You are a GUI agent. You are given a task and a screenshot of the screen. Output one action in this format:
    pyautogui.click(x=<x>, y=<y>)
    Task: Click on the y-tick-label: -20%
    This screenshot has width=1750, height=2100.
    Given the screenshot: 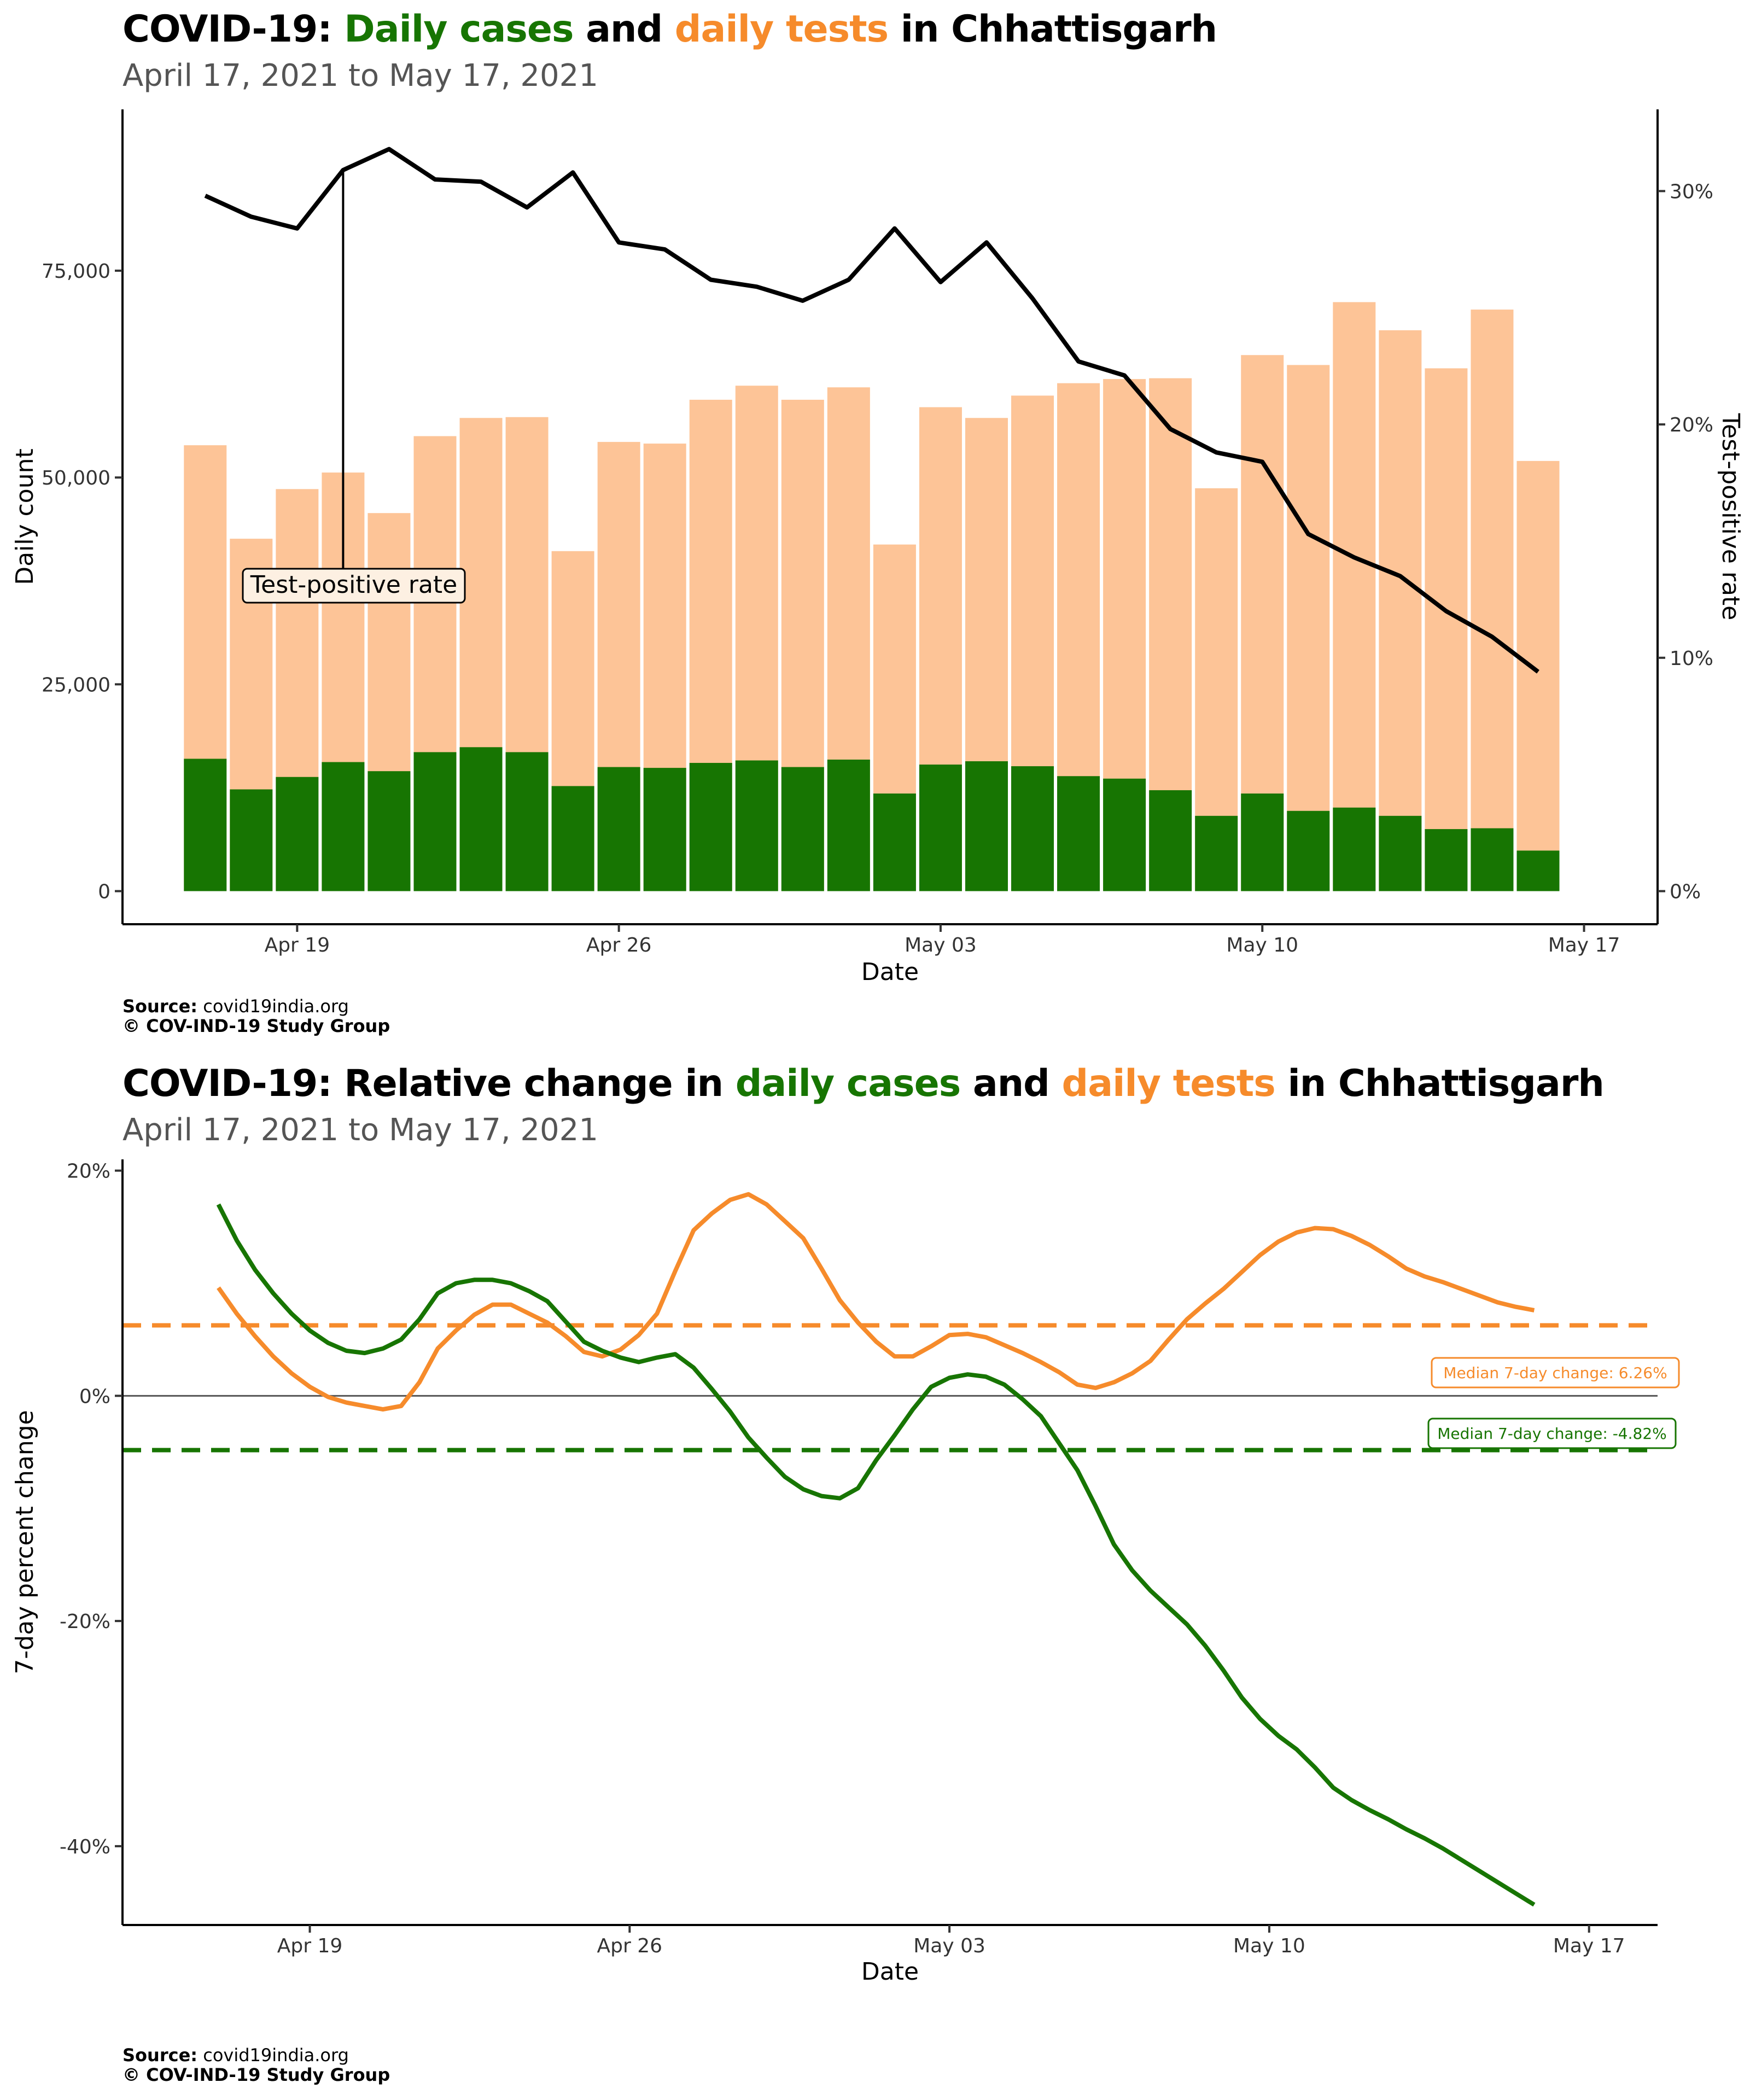 What is the action you would take?
    pyautogui.click(x=85, y=1622)
    